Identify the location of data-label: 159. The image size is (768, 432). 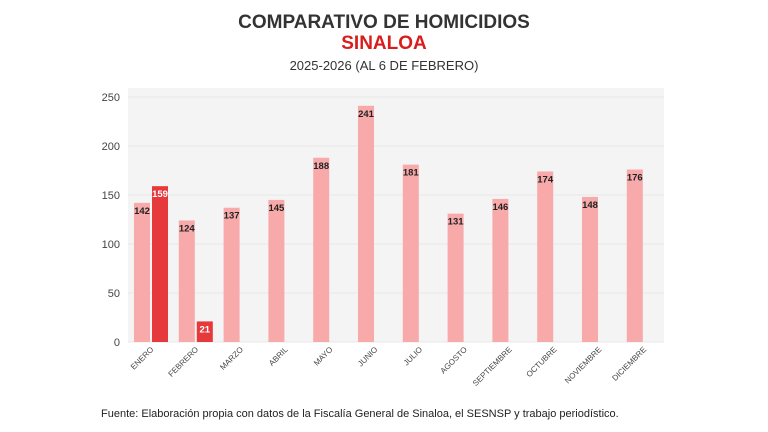
(160, 194).